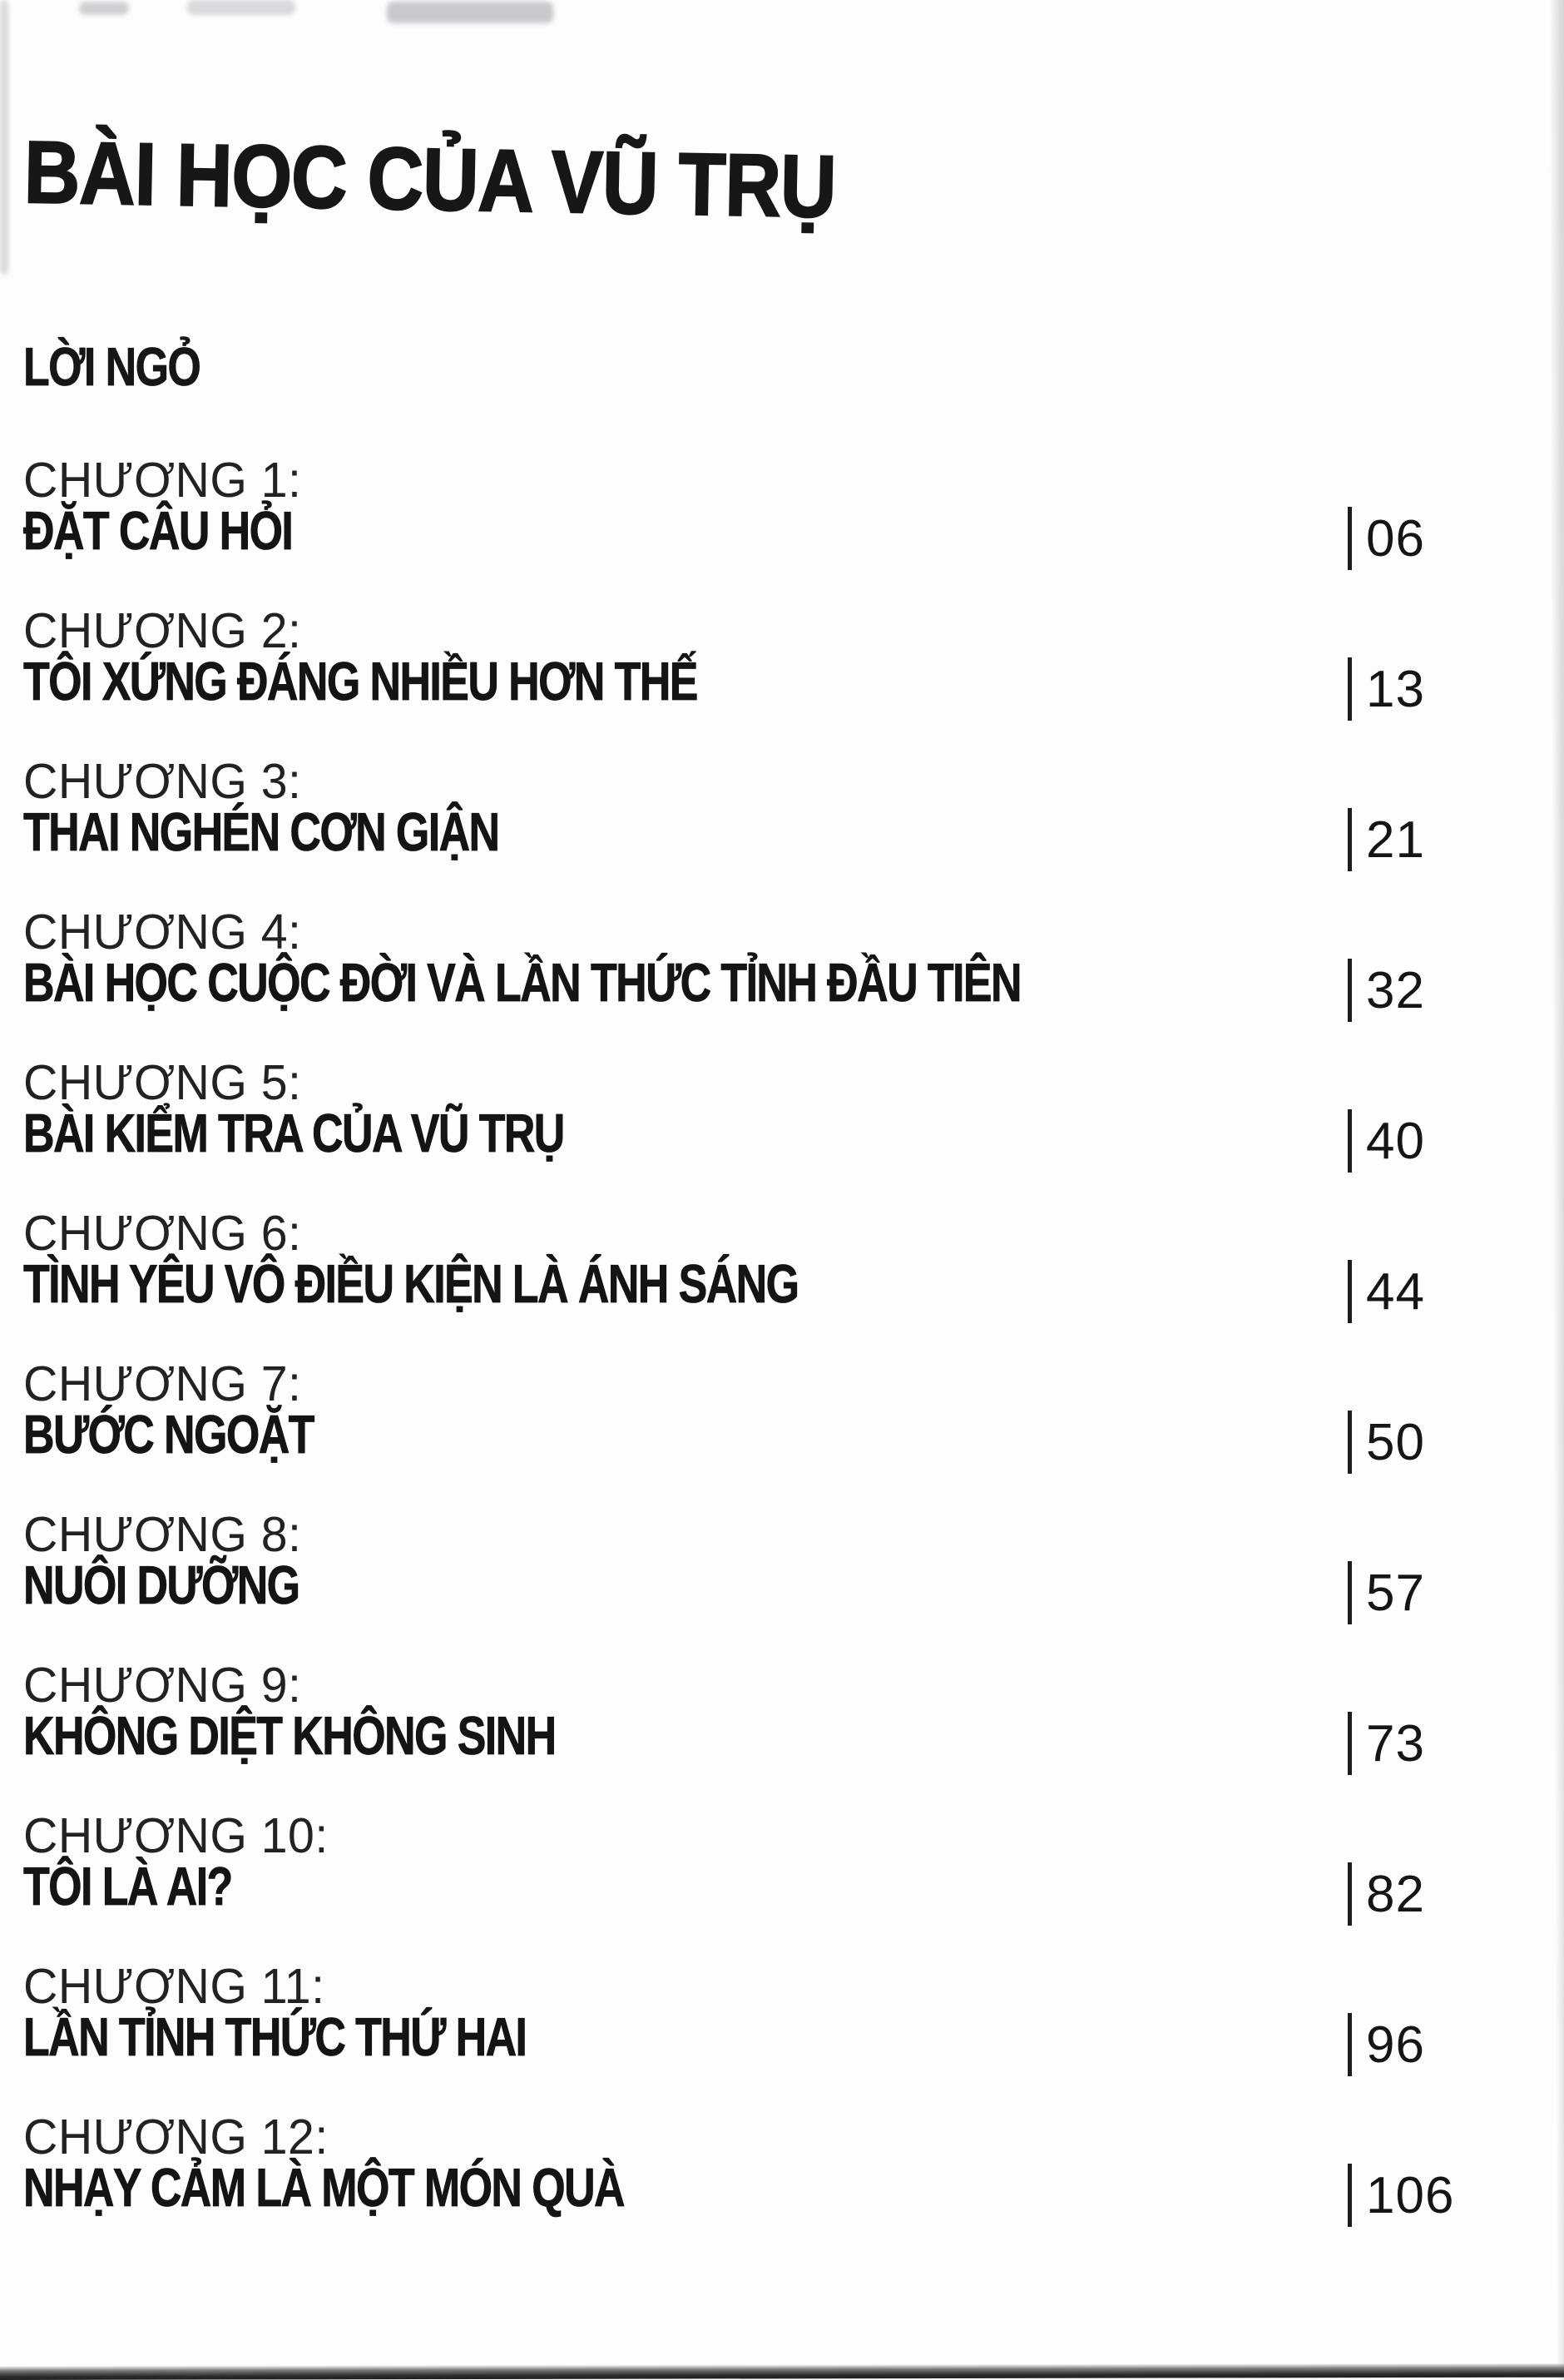 This screenshot has width=1564, height=2380. What do you see at coordinates (174, 1986) in the screenshot?
I see `chapter-label: CHƯƠNG 11:` at bounding box center [174, 1986].